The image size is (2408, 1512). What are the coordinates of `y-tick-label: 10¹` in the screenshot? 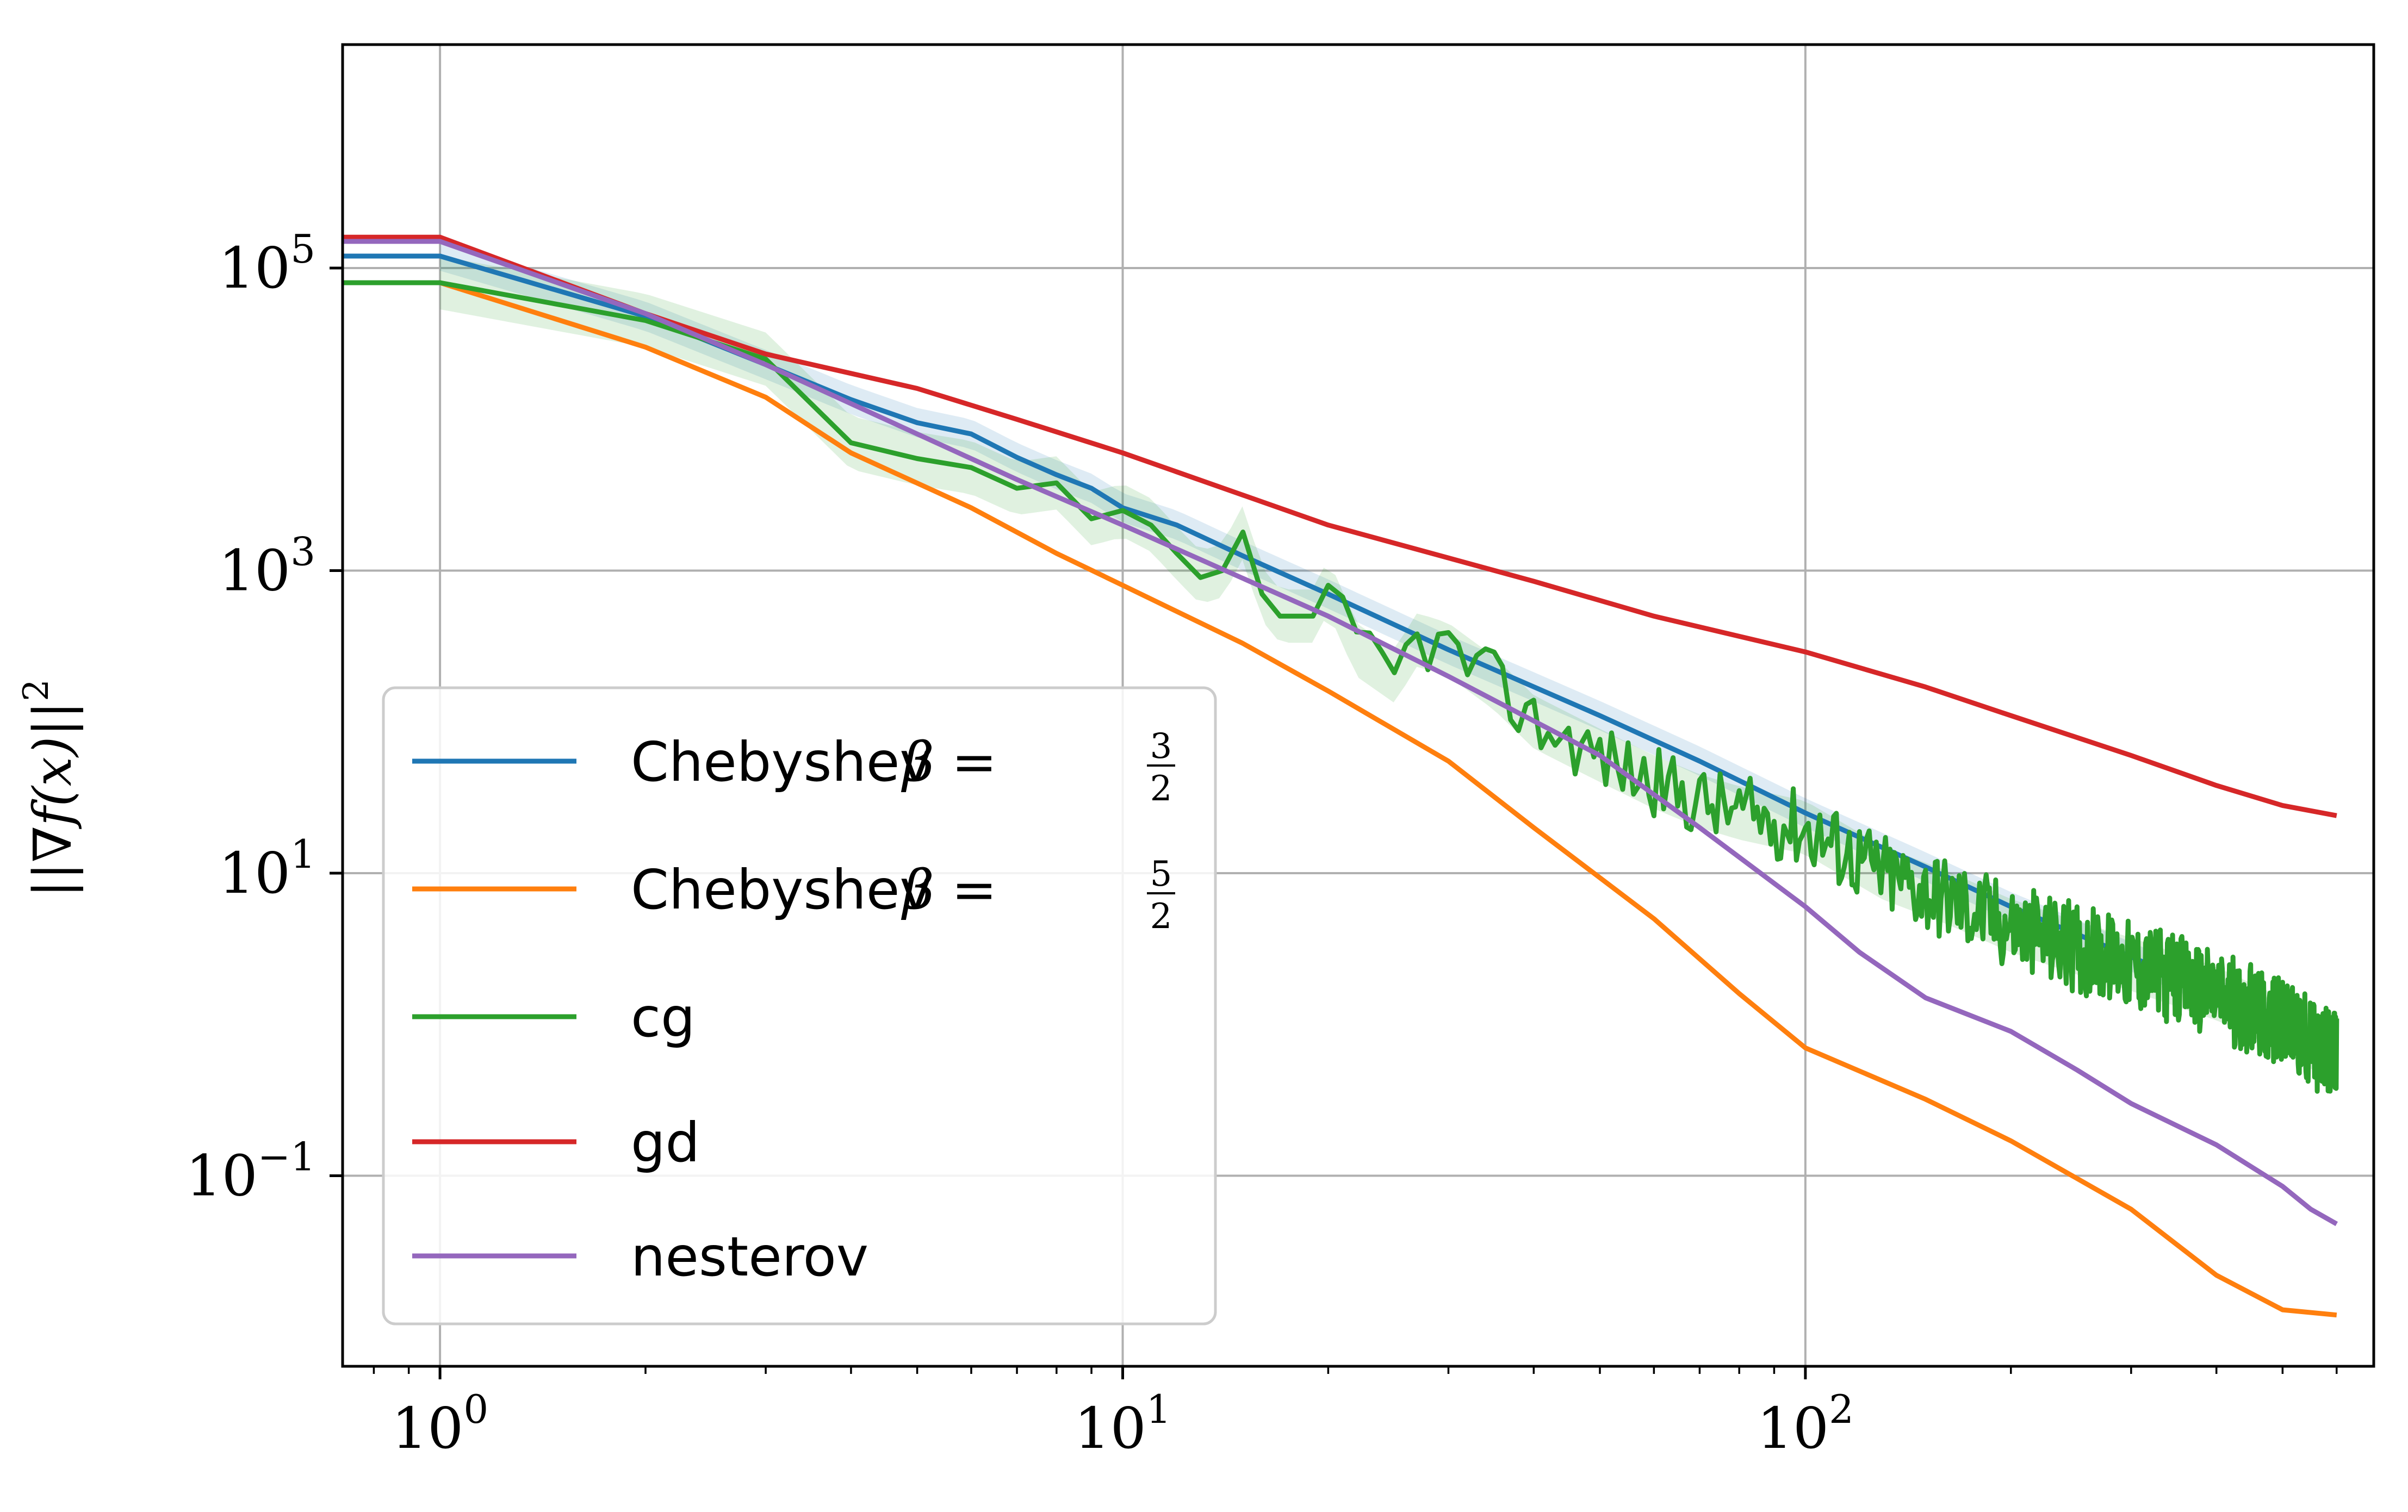 It's located at (267, 868).